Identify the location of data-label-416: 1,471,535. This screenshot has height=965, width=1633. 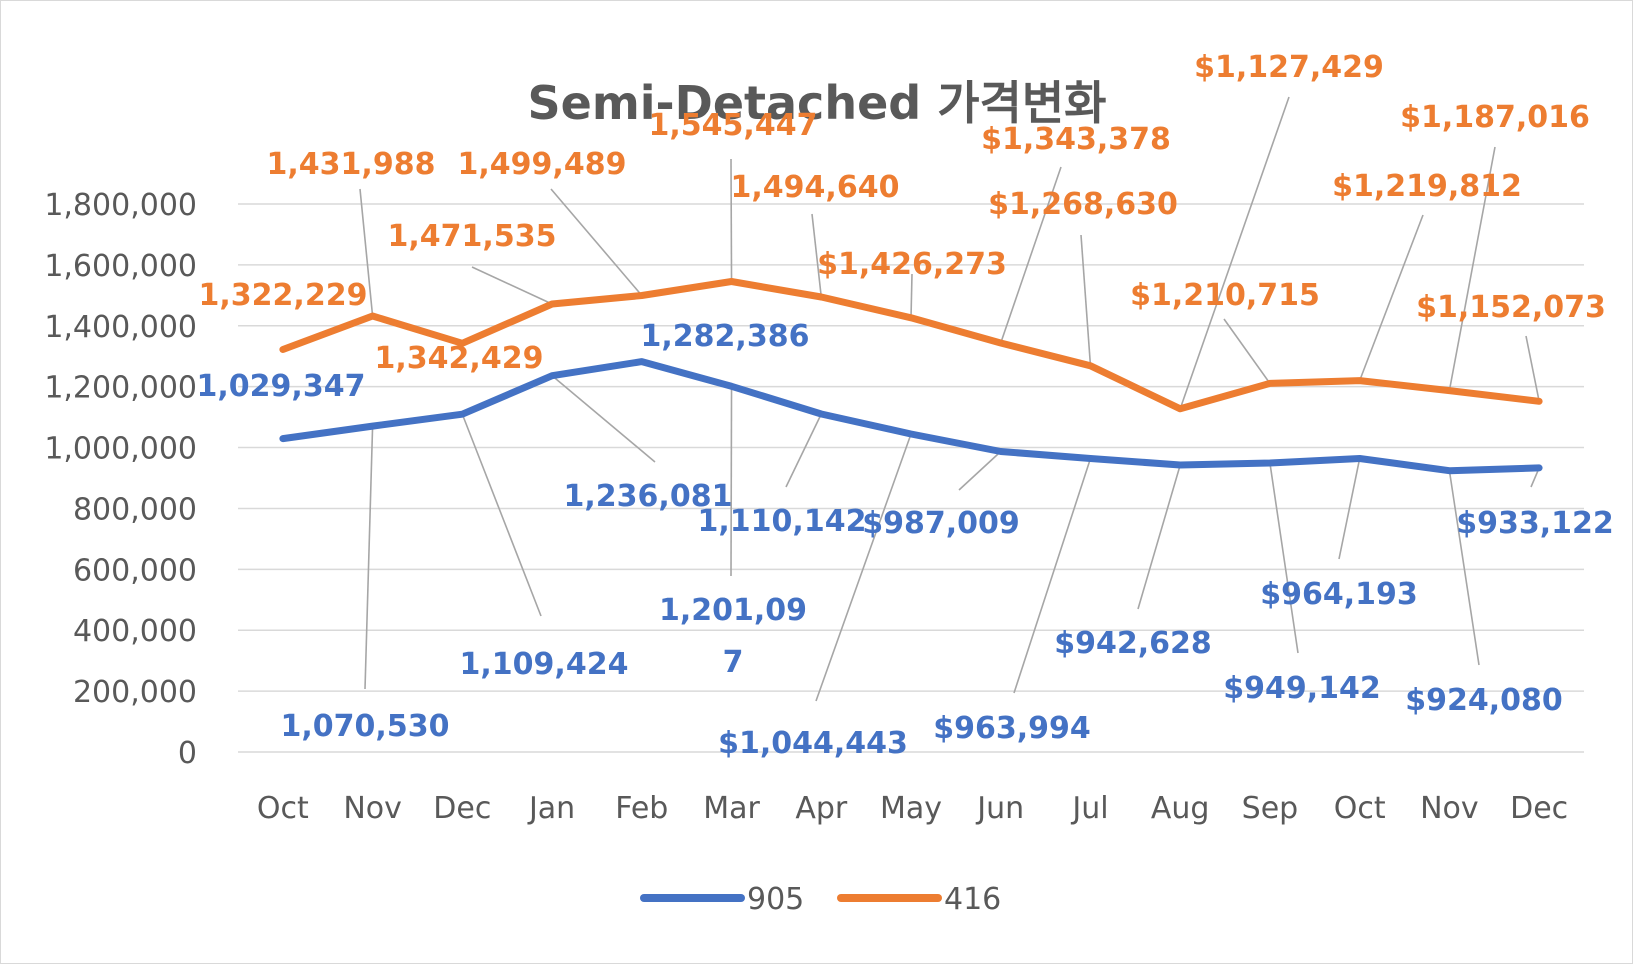
(472, 236).